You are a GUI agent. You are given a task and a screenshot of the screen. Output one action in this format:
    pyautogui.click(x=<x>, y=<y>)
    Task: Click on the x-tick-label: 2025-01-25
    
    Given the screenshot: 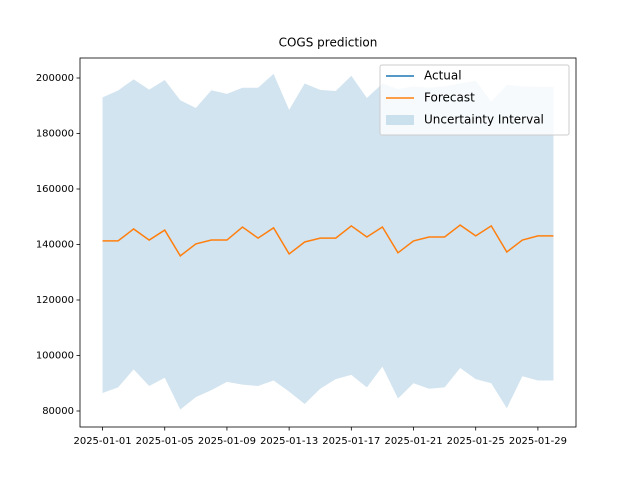 What is the action you would take?
    pyautogui.click(x=476, y=441)
    